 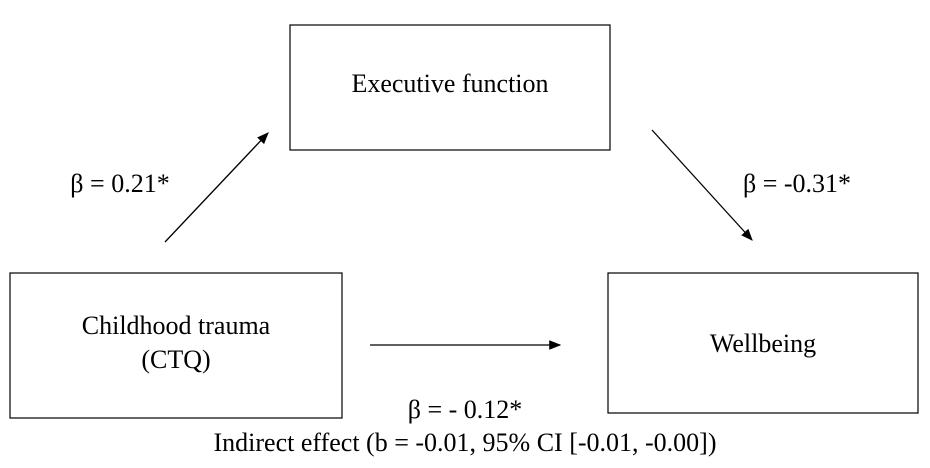 What do you see at coordinates (175, 359) in the screenshot?
I see `node-label: (CTQ)` at bounding box center [175, 359].